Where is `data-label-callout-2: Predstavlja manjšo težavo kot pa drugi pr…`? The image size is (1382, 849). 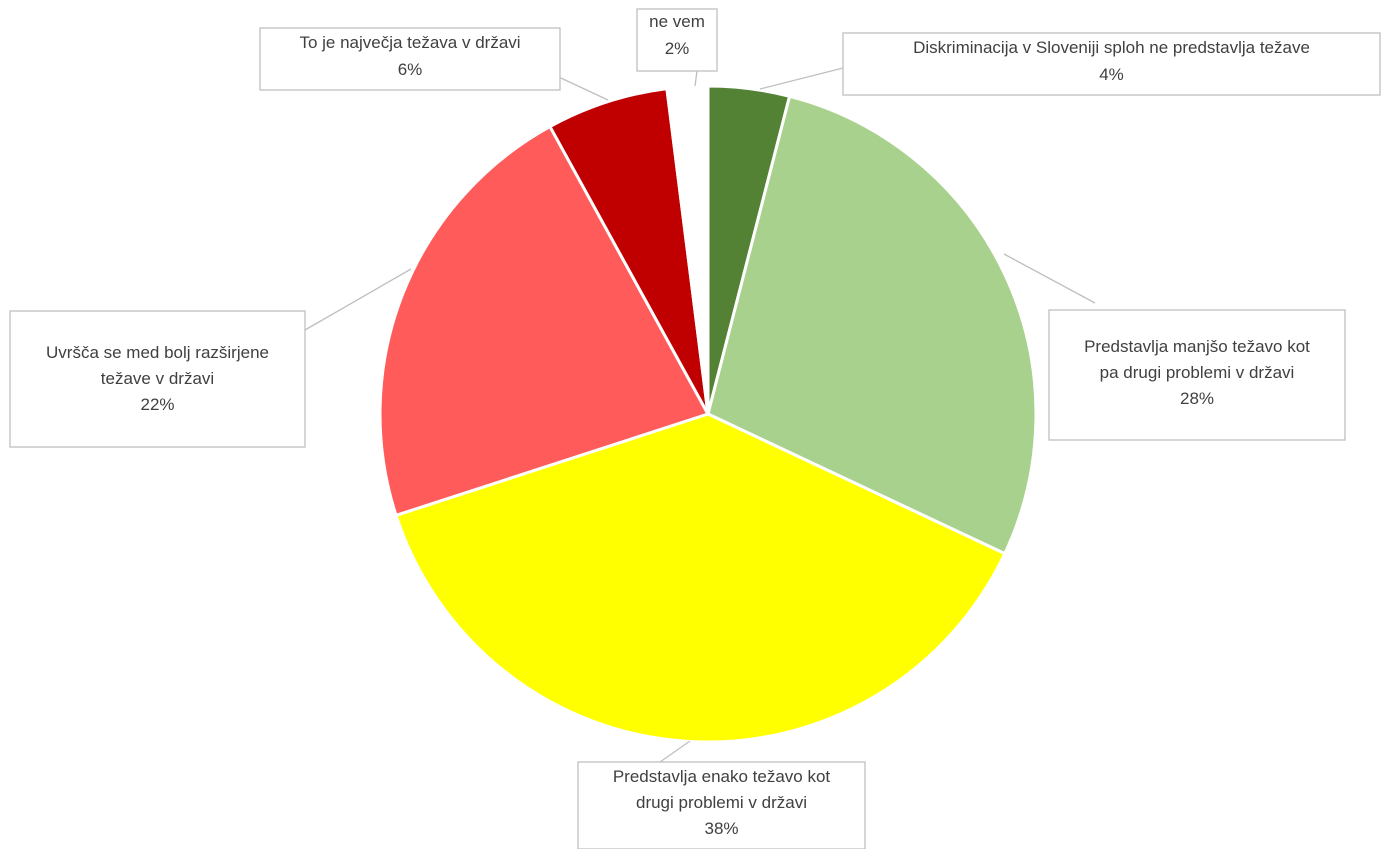
data-label-callout-2: Predstavlja manjšo težavo kot pa drugi pr… is located at coordinates (1197, 375).